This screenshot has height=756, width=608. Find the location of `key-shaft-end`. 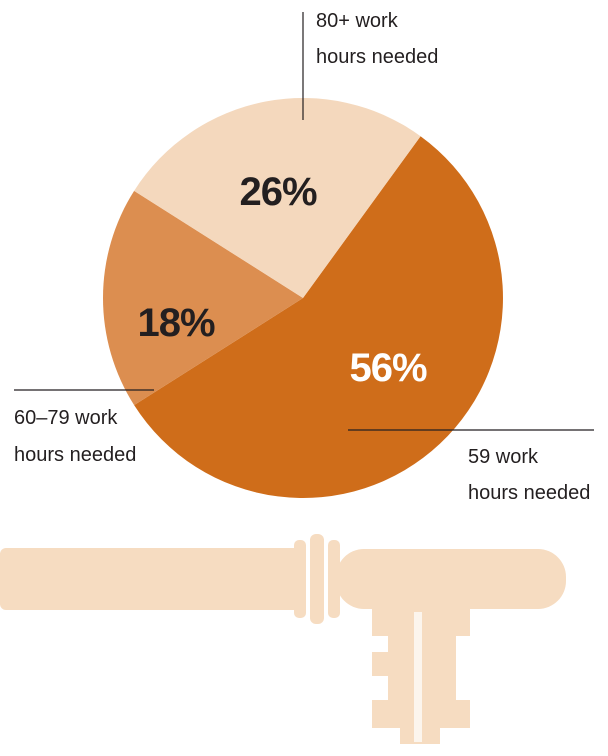

key-shaft-end is located at coordinates (451, 579).